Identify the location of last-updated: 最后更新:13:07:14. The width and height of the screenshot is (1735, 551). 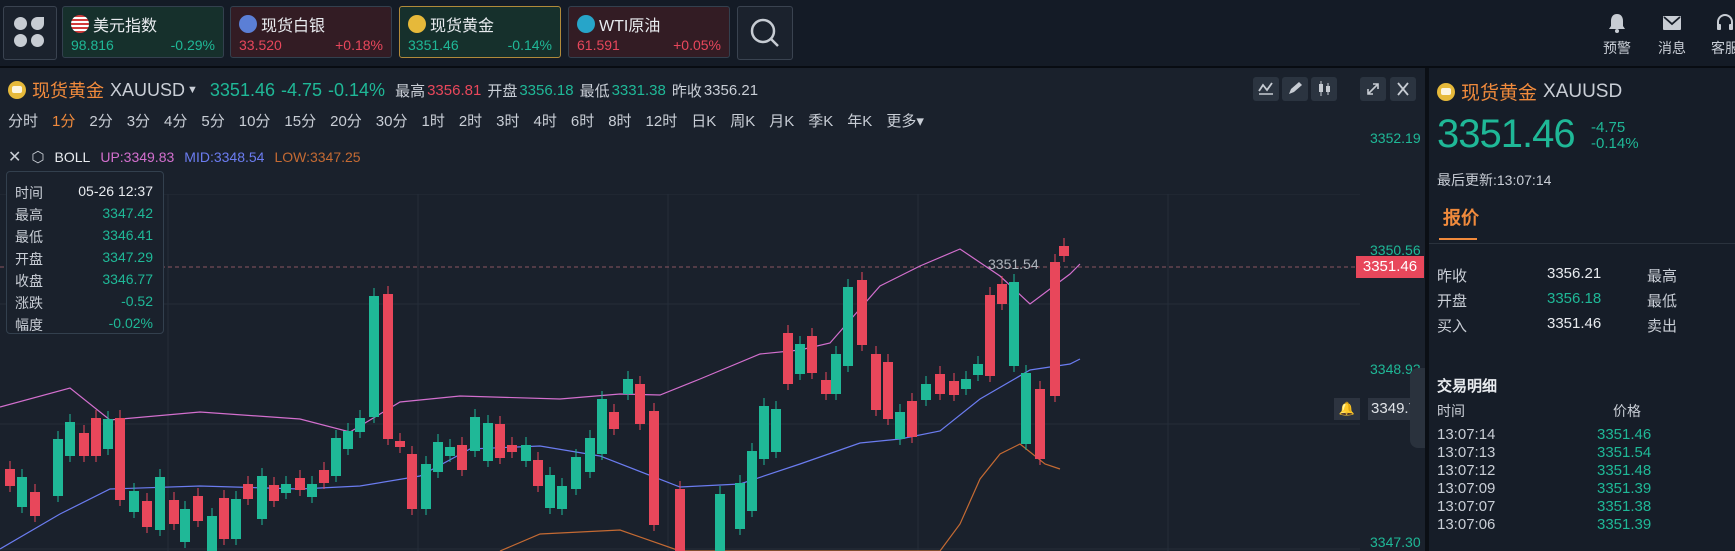
(1494, 180).